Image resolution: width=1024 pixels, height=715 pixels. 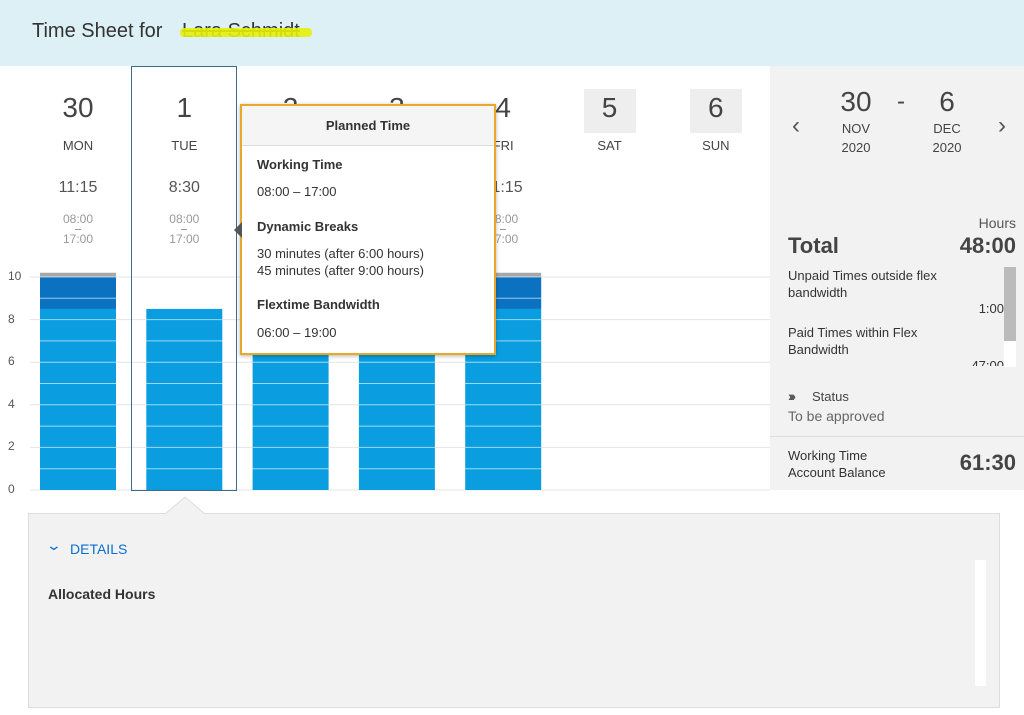 What do you see at coordinates (853, 341) in the screenshot?
I see `paid-label: Paid Times within Flex Bandwidth` at bounding box center [853, 341].